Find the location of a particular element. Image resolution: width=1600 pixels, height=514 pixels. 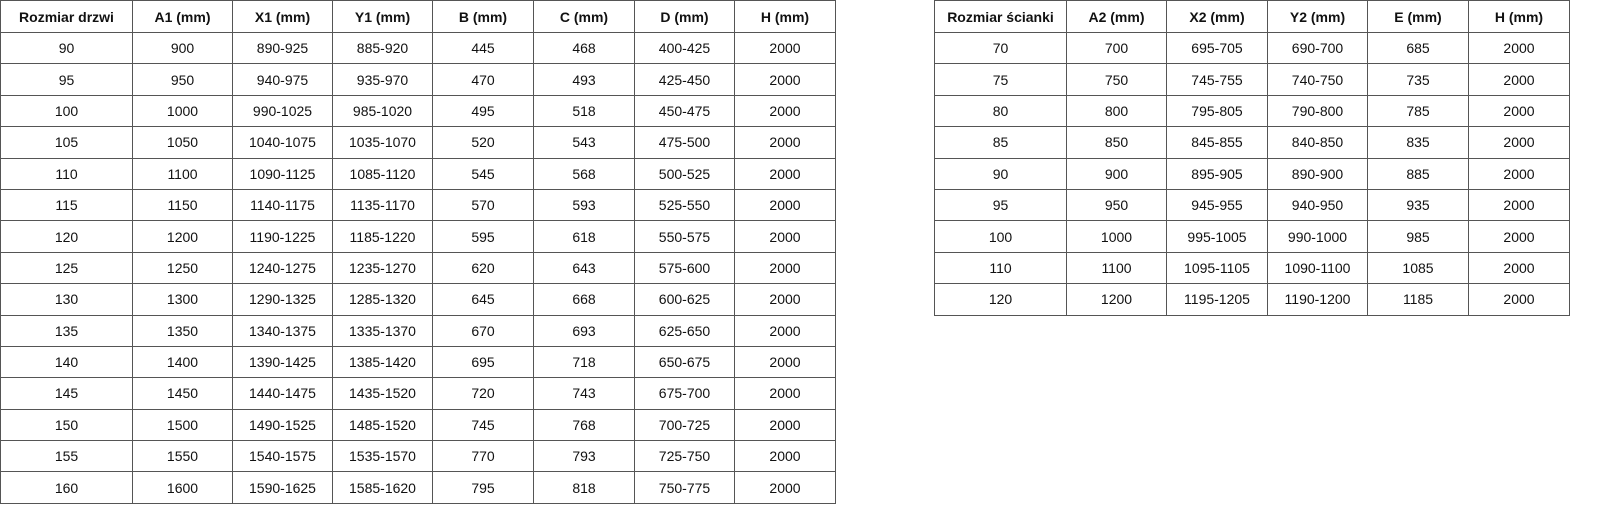

table-cell: 70 is located at coordinates (1000, 48).